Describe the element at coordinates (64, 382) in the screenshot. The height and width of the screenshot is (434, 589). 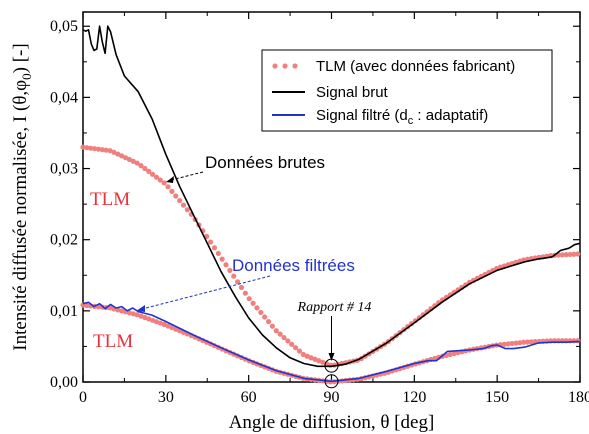
I see `y-tick-label: 0,00` at that location.